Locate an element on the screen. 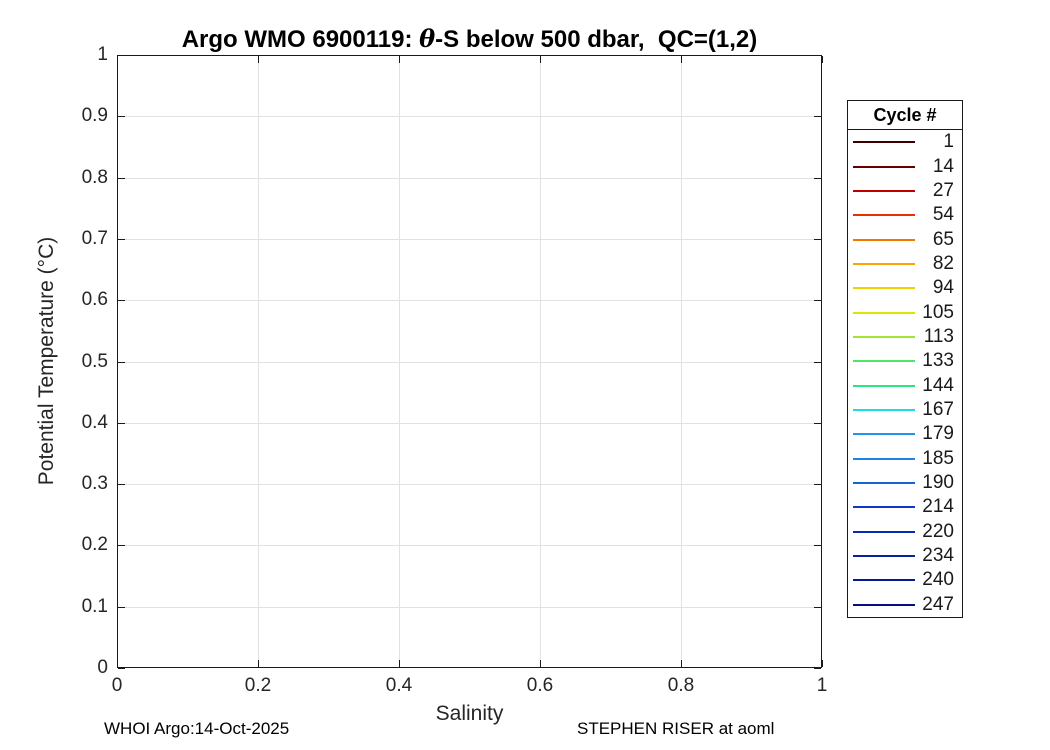 The image size is (1050, 750). legend-entry: 94 is located at coordinates (905, 288).